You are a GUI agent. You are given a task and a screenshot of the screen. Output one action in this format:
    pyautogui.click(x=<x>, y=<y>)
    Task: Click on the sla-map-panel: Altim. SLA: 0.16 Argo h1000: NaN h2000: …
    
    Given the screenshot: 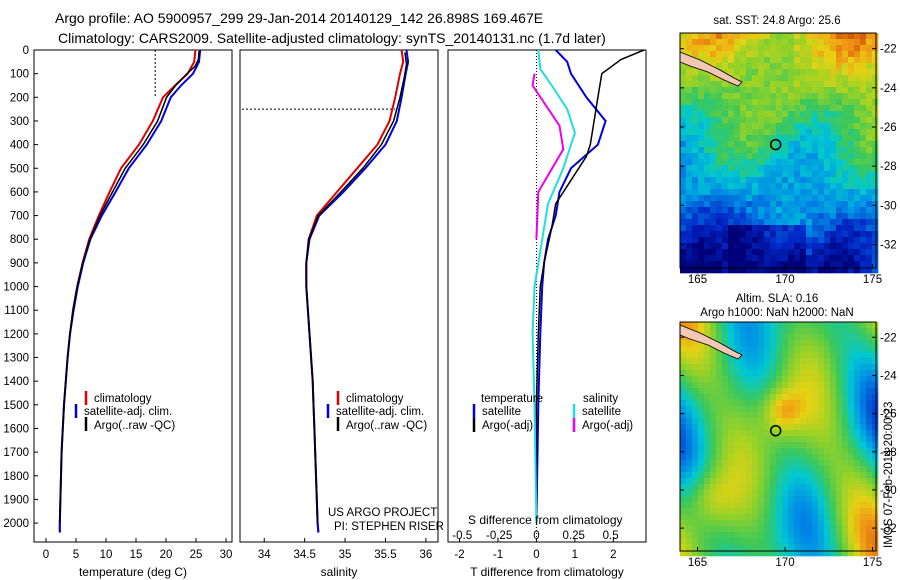 What is the action you would take?
    pyautogui.click(x=788, y=431)
    